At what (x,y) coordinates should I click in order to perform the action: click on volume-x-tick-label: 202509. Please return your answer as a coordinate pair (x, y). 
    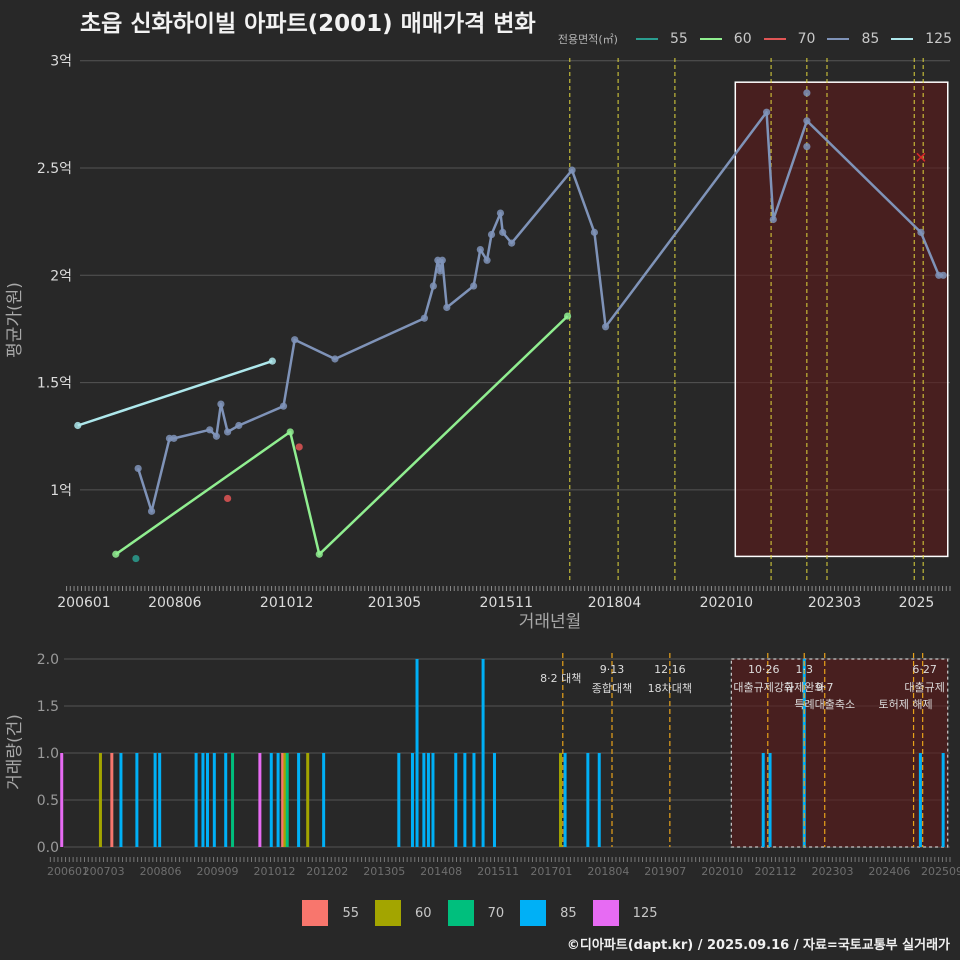
    Looking at the image, I should click on (940, 871).